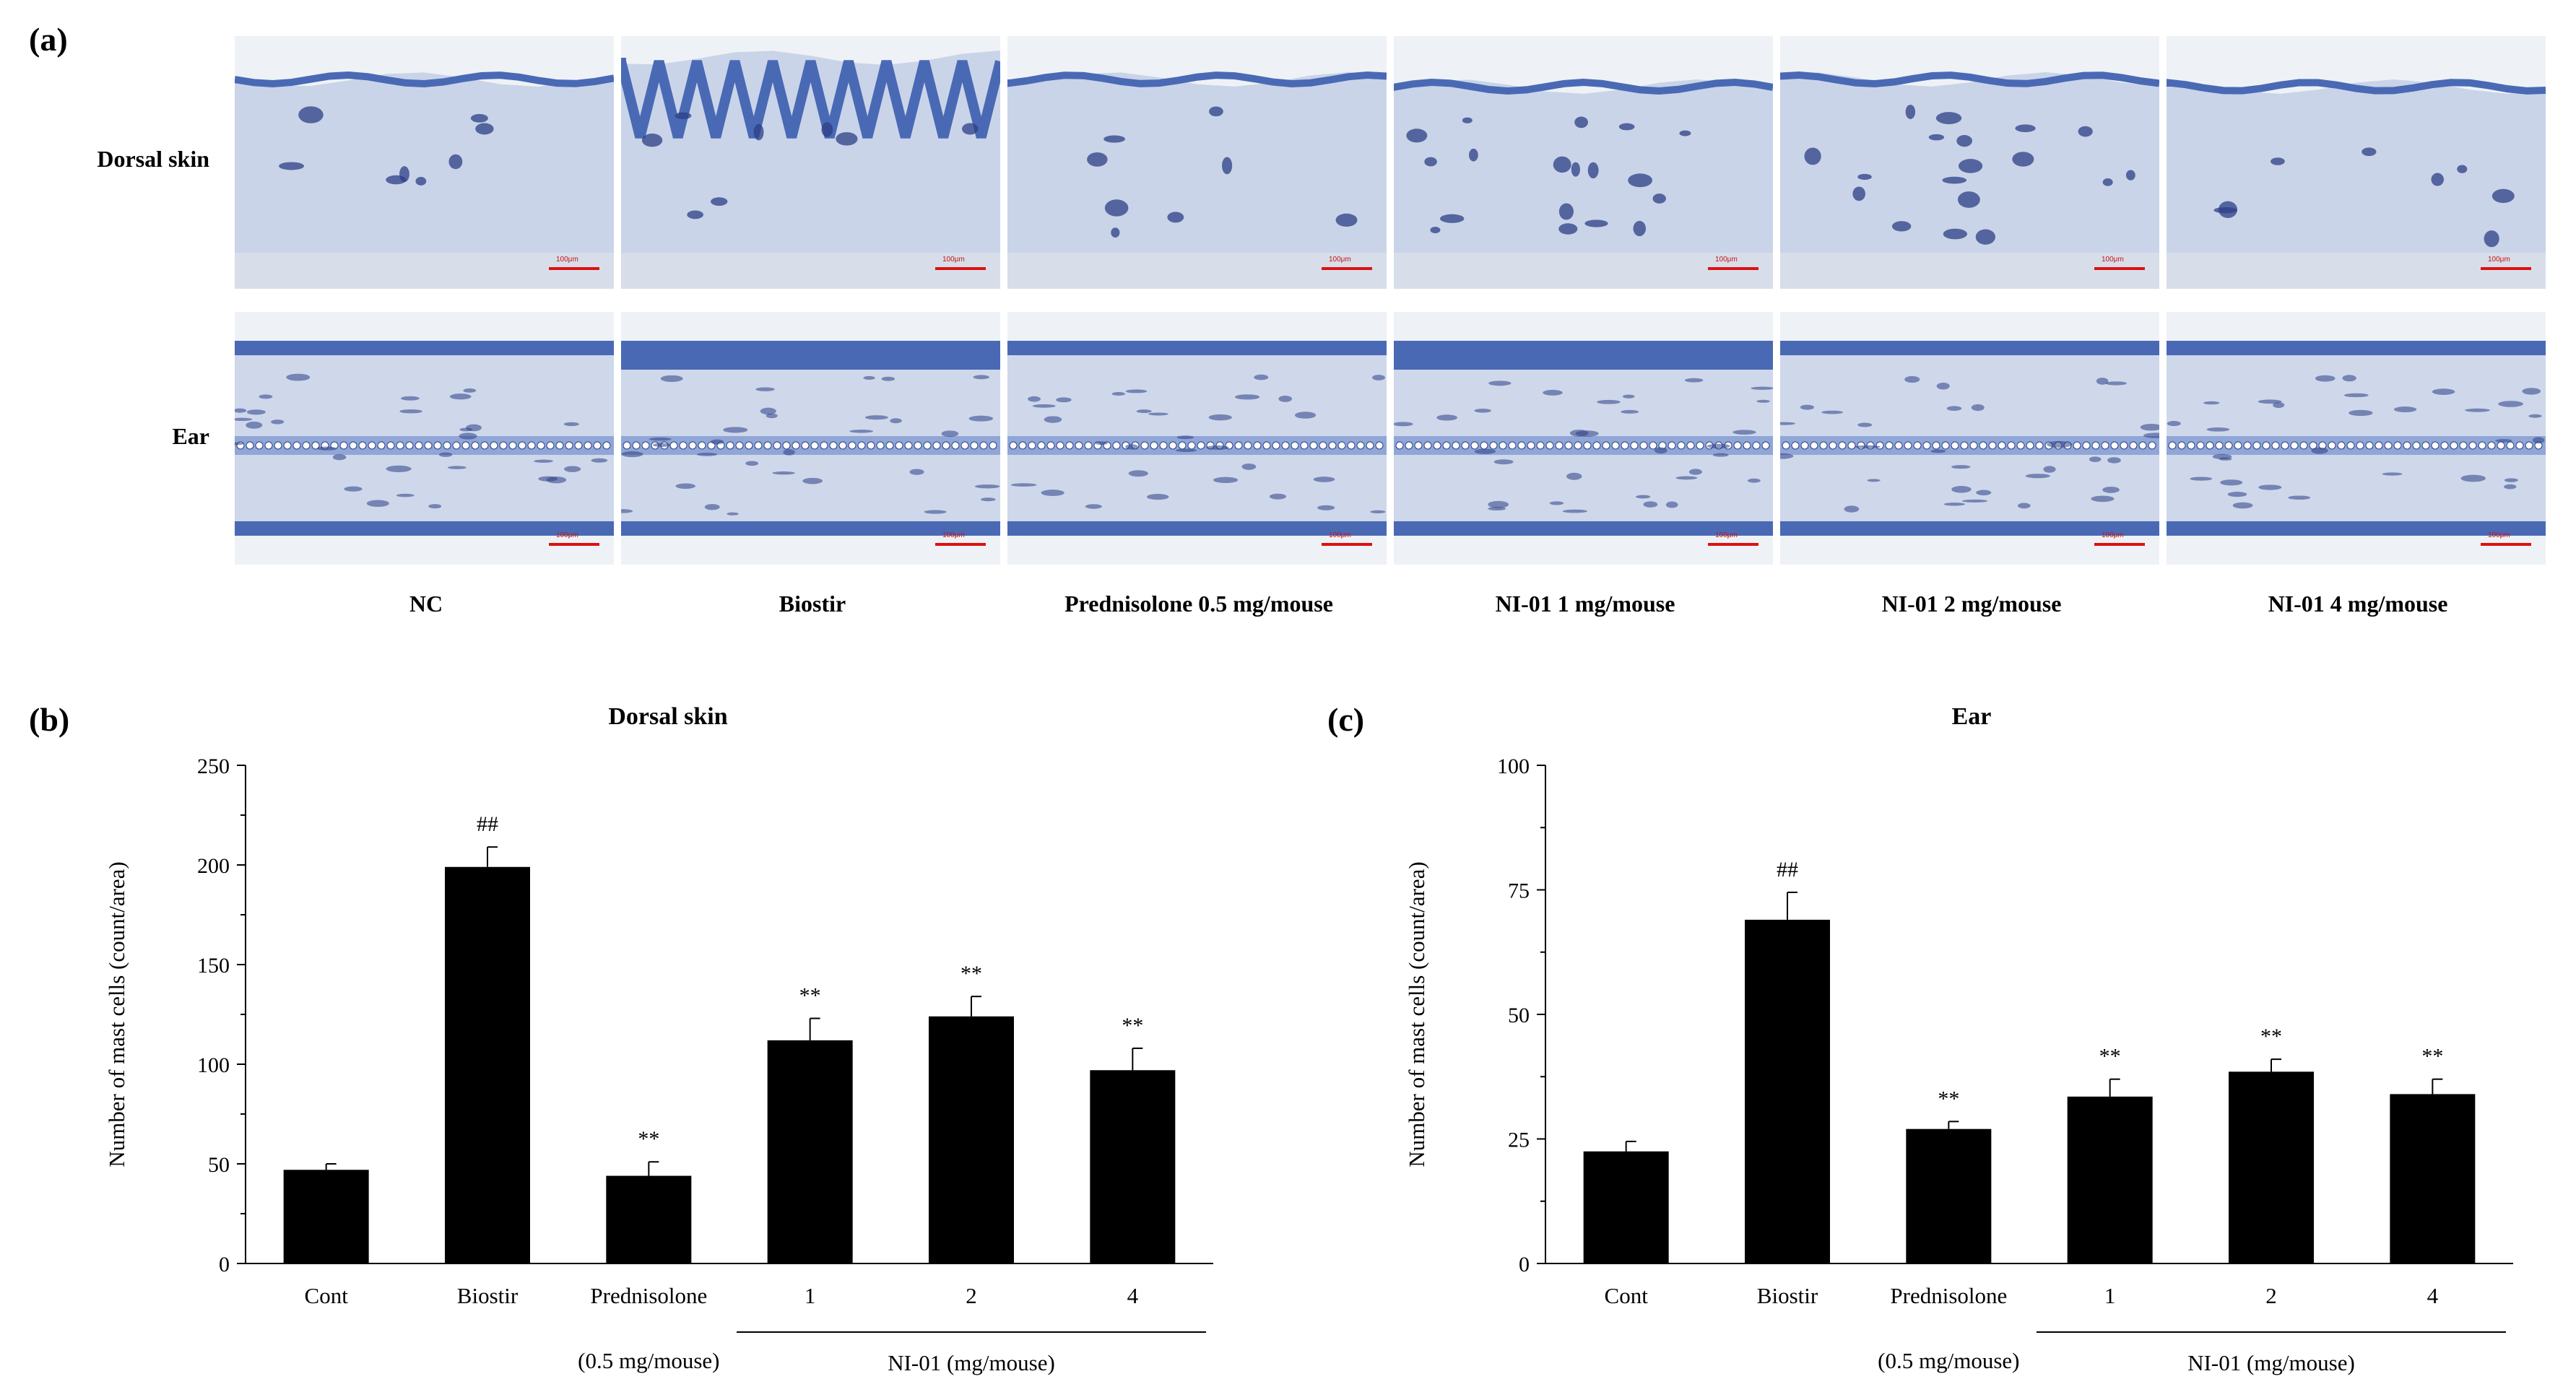 This screenshot has height=1392, width=2576. I want to click on micrograph-dorsal-skin-ni01-2mg: 100μm, so click(1969, 162).